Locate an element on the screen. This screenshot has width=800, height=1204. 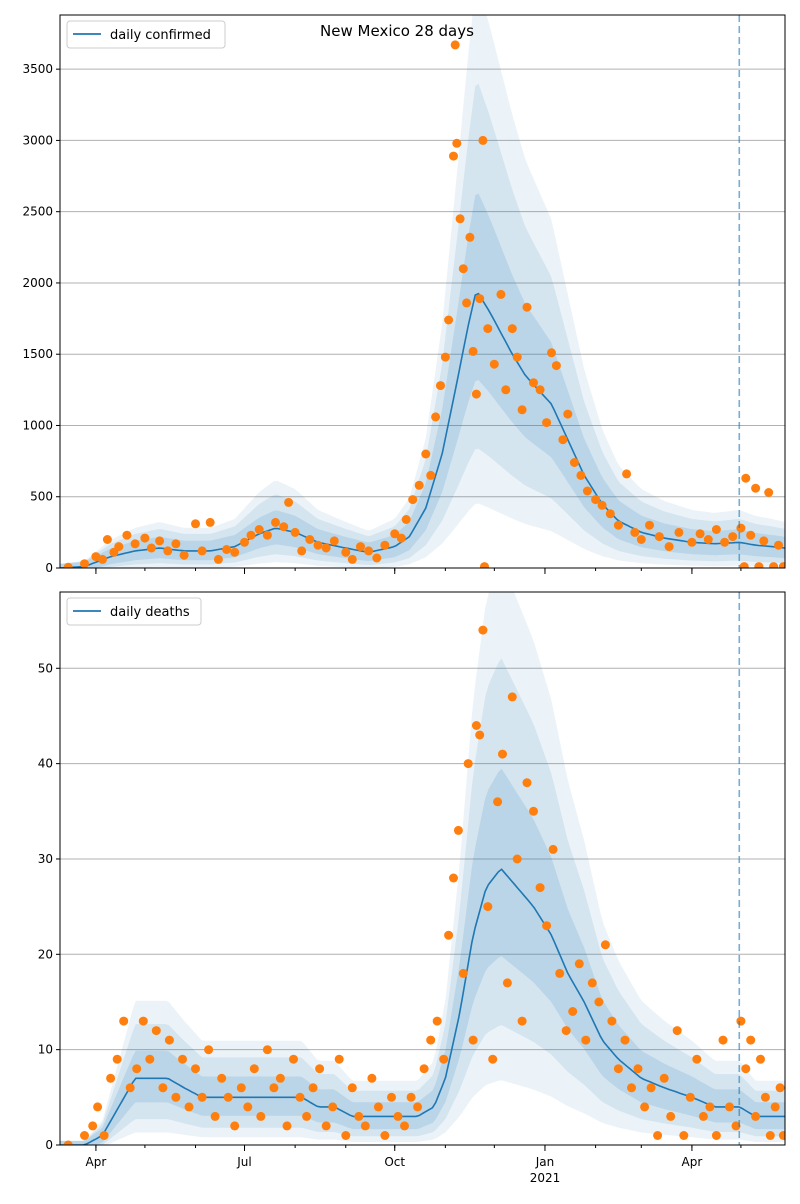
y-tick-label: 2500 is located at coordinates (37, 212).